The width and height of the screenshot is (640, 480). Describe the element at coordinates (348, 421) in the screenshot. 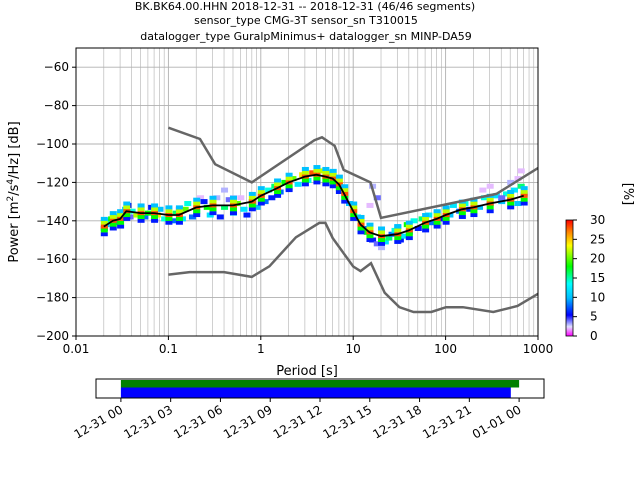

I see `coverage-tick-label: 12-31 15` at that location.